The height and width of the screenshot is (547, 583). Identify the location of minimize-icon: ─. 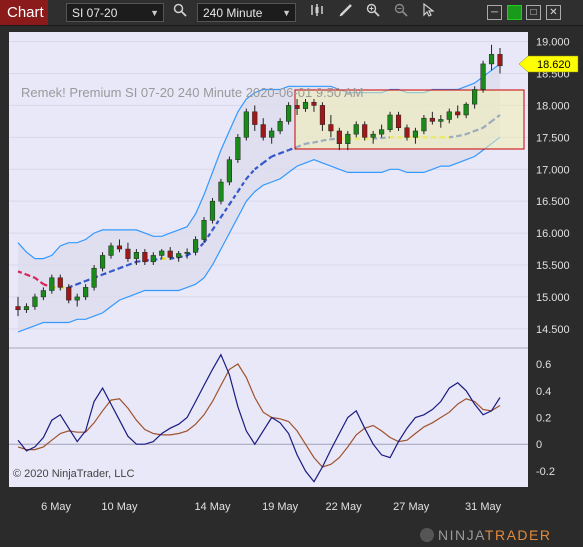
(494, 12).